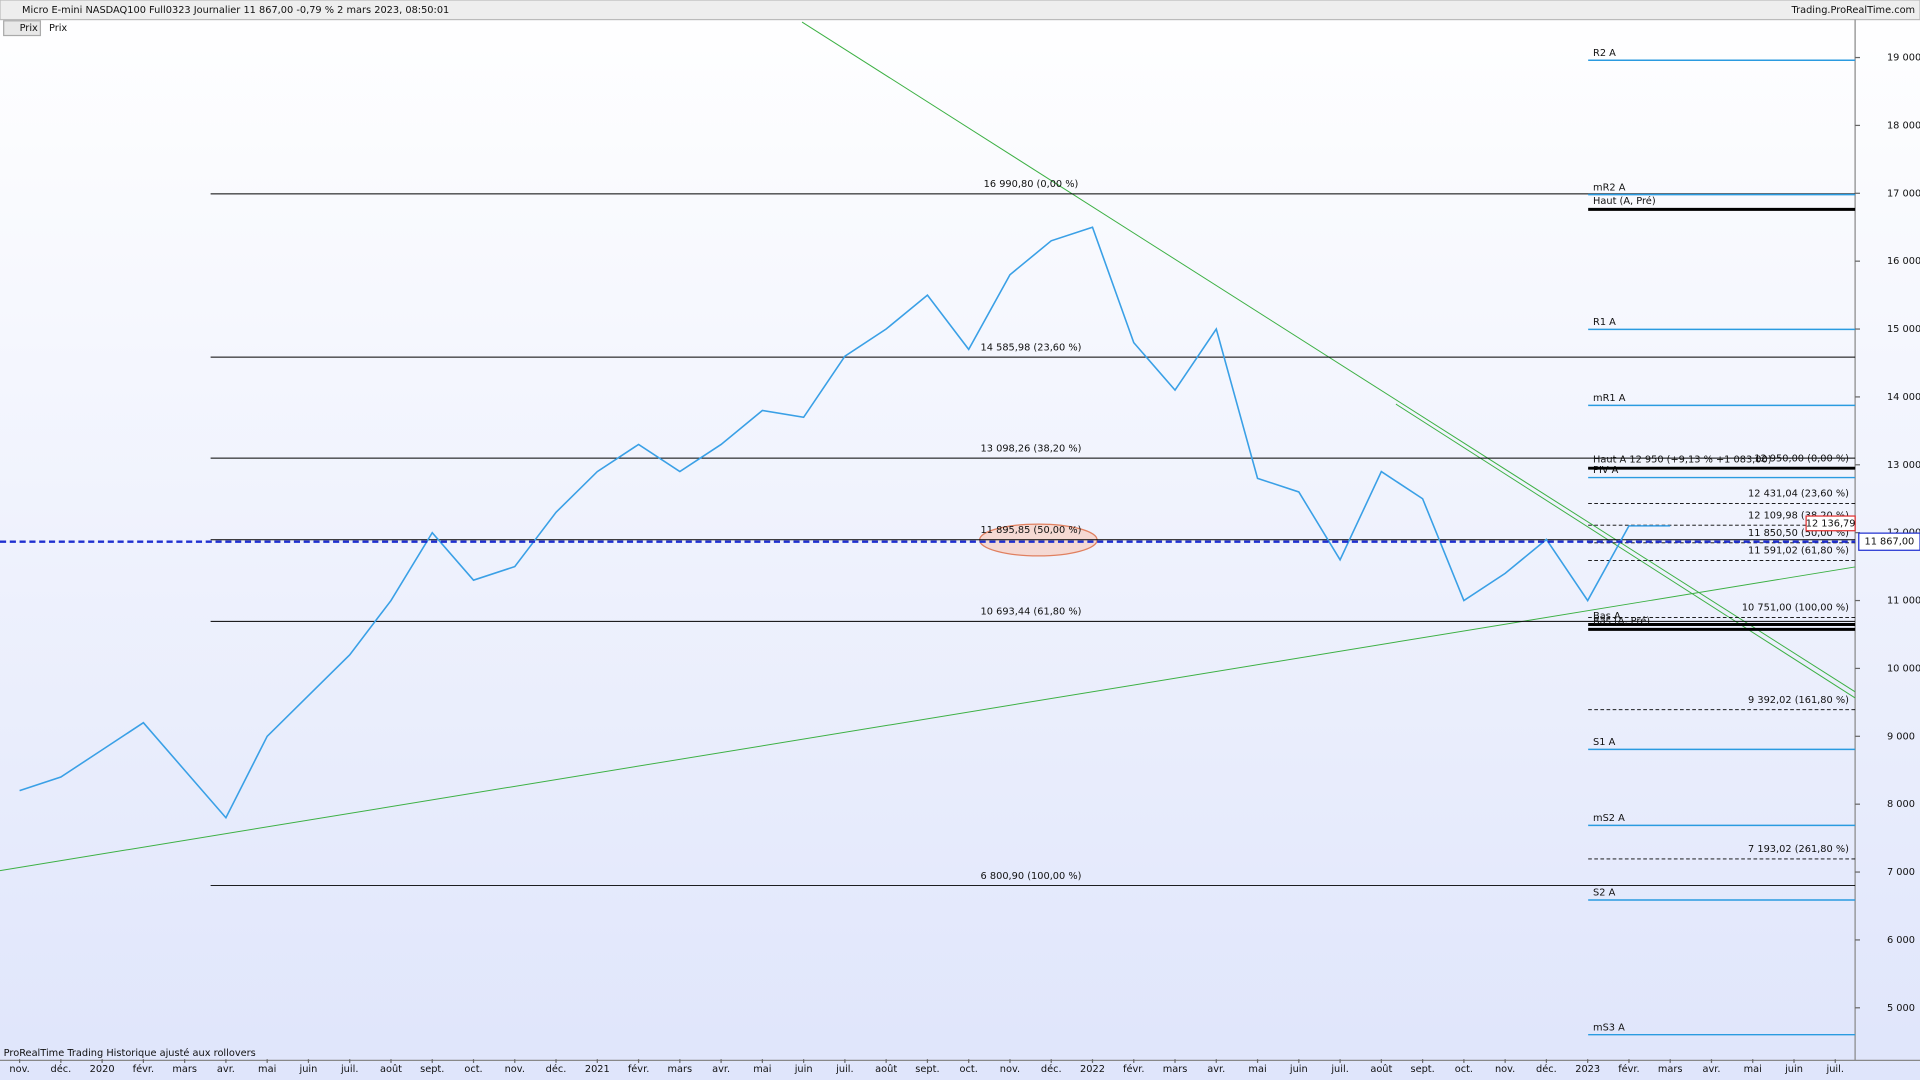  What do you see at coordinates (1609, 187) in the screenshot?
I see `level-label: mR2 A` at bounding box center [1609, 187].